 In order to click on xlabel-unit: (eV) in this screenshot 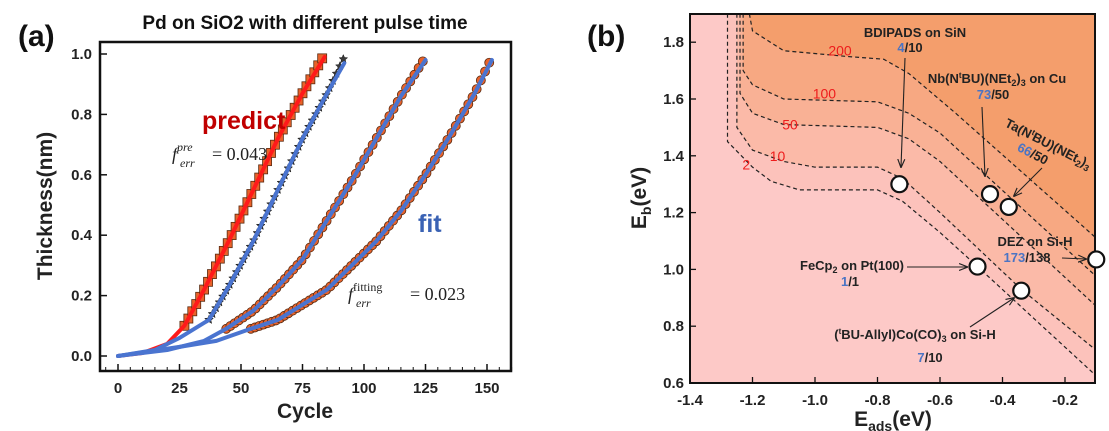, I will do `click(912, 419)`.